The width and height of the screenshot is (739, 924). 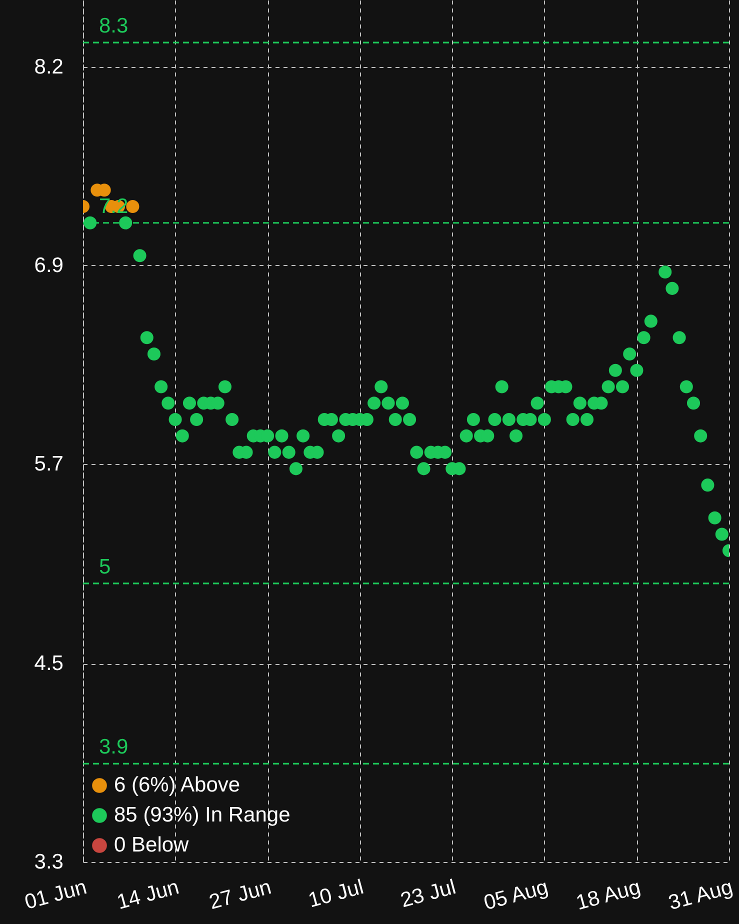 What do you see at coordinates (49, 265) in the screenshot?
I see `y-tick-label: 6.9` at bounding box center [49, 265].